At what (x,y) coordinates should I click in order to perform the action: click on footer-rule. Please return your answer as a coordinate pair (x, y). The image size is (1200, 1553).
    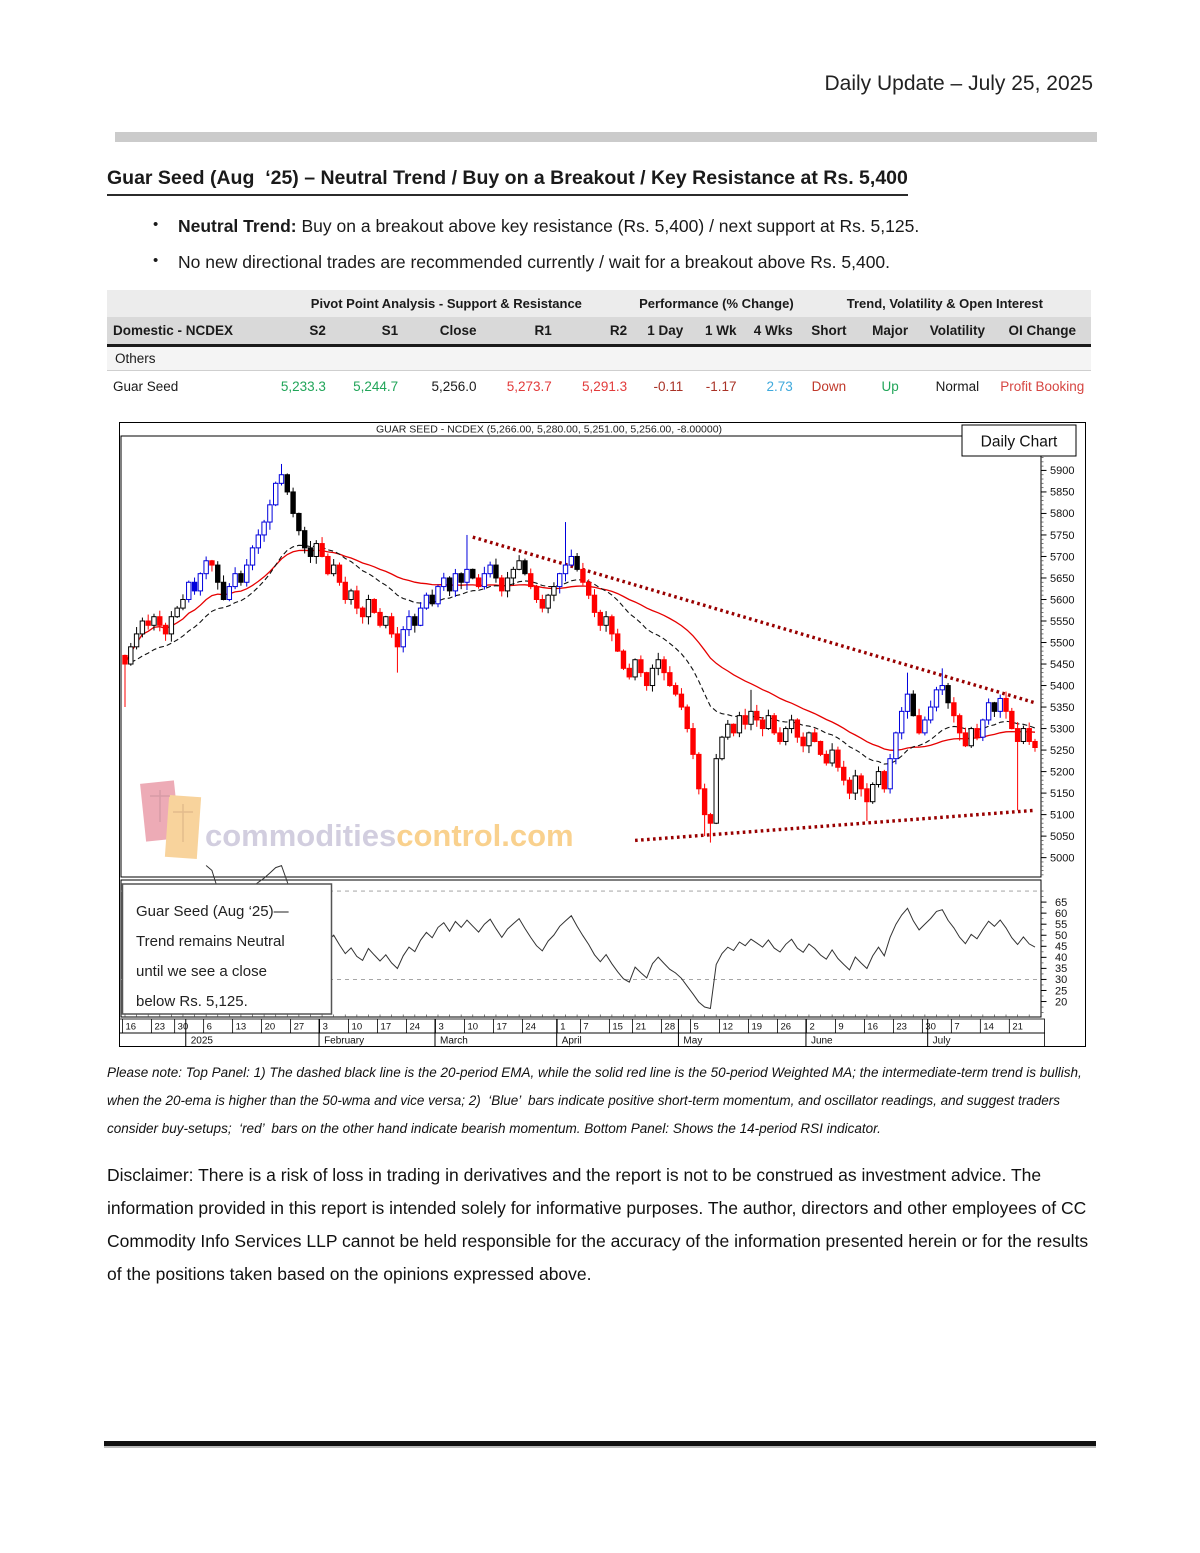
    Looking at the image, I should click on (600, 1444).